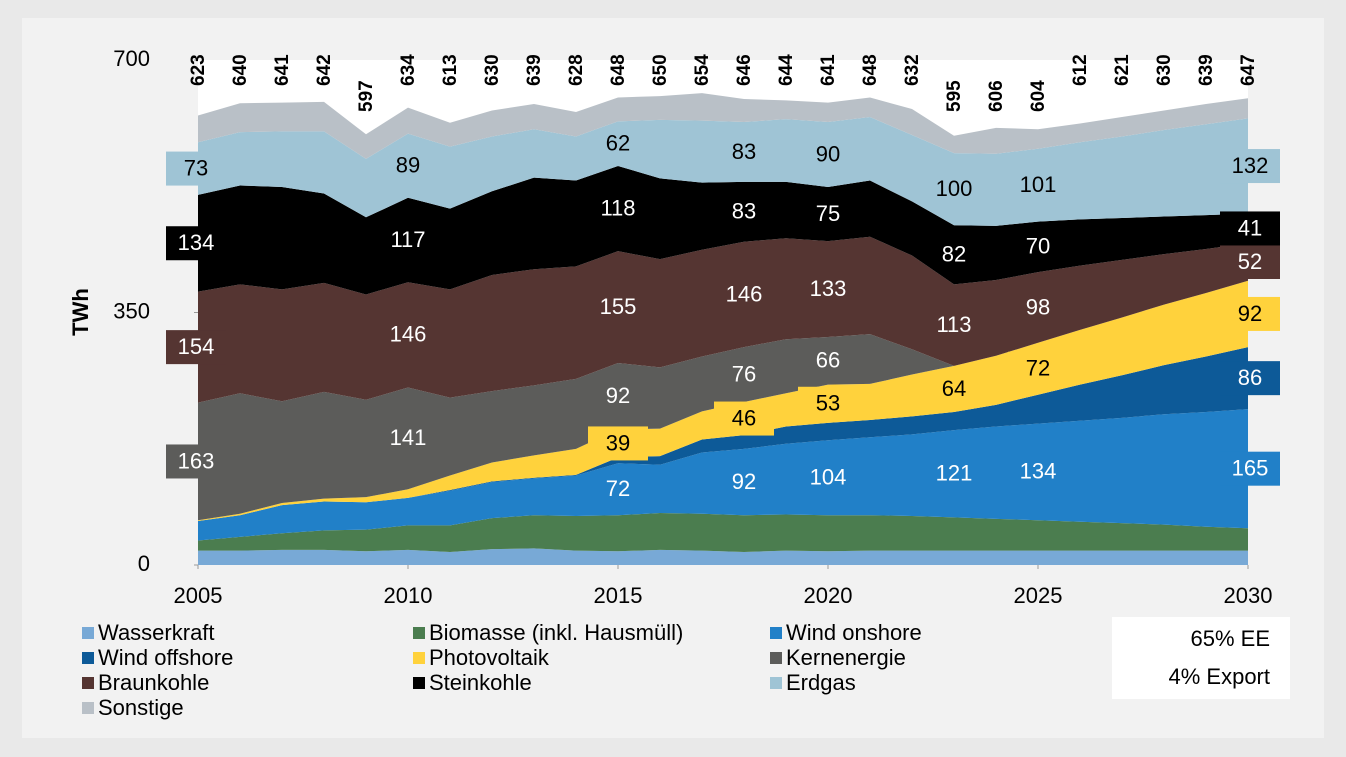 This screenshot has height=757, width=1346. Describe the element at coordinates (744, 70) in the screenshot. I see `total-label: 646` at that location.